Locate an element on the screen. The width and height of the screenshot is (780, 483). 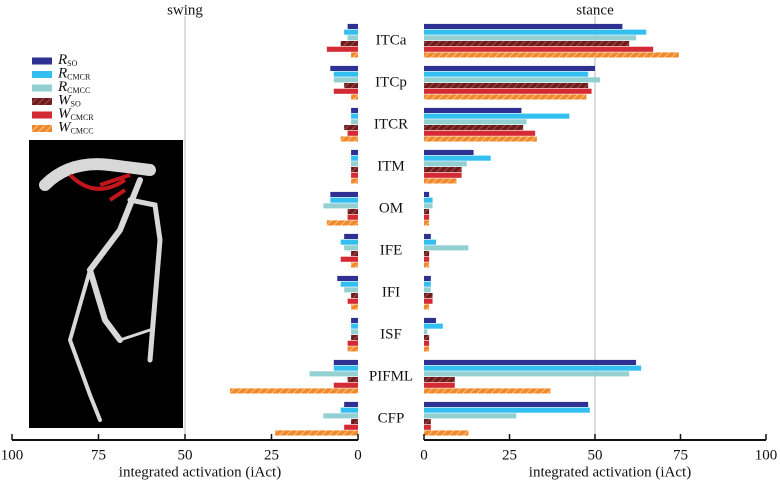
category-label: ITCa is located at coordinates (391, 40).